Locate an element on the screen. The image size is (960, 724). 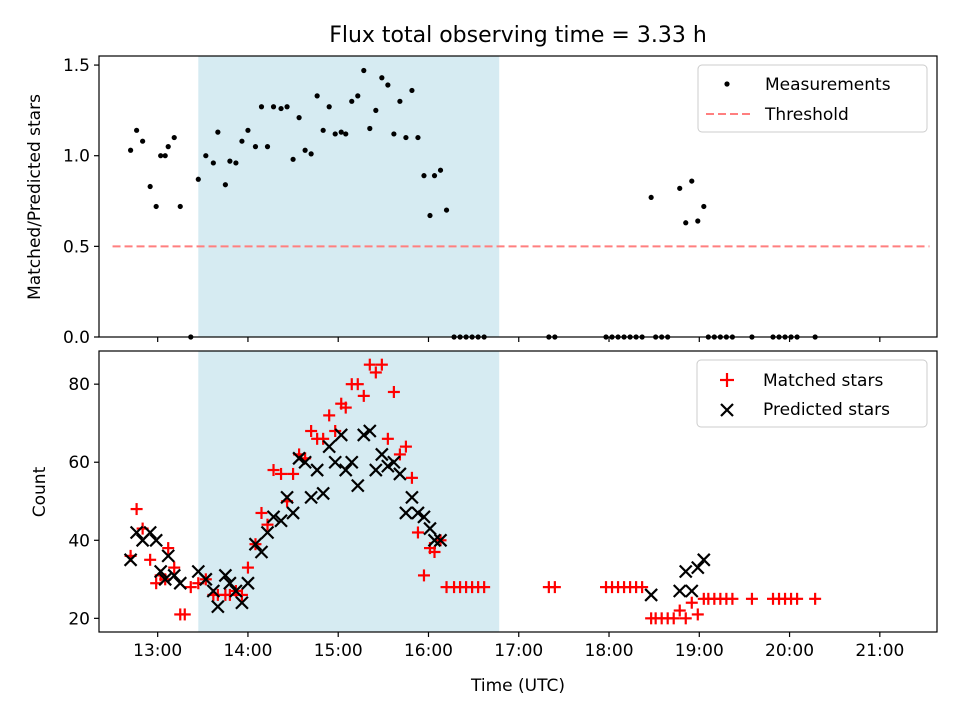
shaded-span is located at coordinates (349, 196).